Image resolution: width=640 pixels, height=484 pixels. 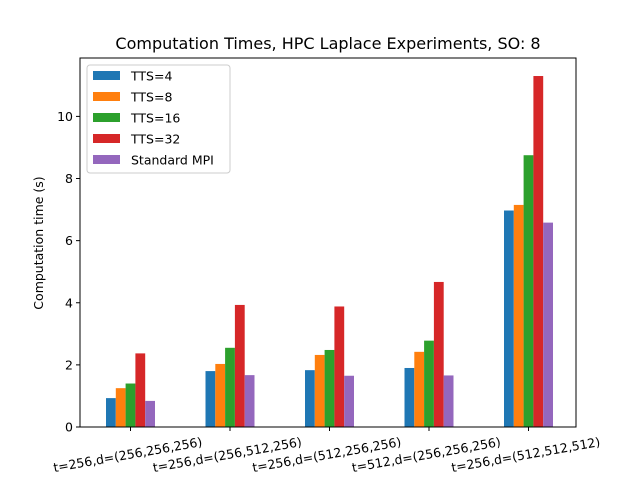 What do you see at coordinates (155, 118) in the screenshot?
I see `legend-label: TTS=16` at bounding box center [155, 118].